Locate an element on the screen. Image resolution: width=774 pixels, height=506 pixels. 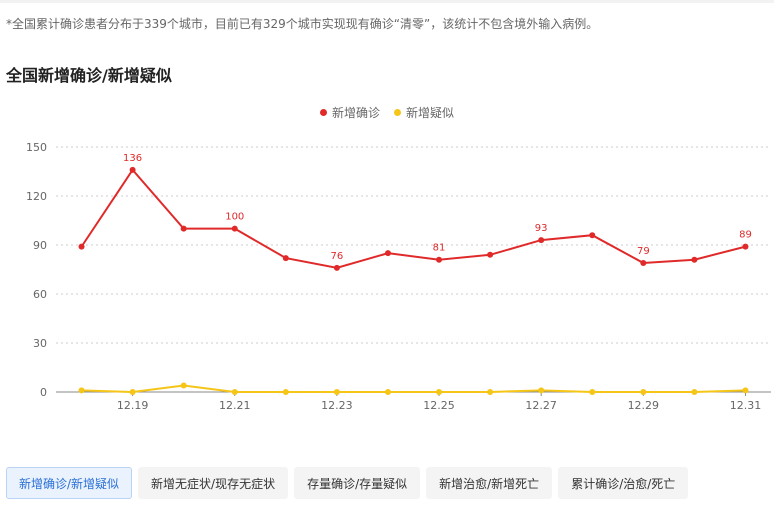
x-tick-label: 12.23 is located at coordinates (337, 405).